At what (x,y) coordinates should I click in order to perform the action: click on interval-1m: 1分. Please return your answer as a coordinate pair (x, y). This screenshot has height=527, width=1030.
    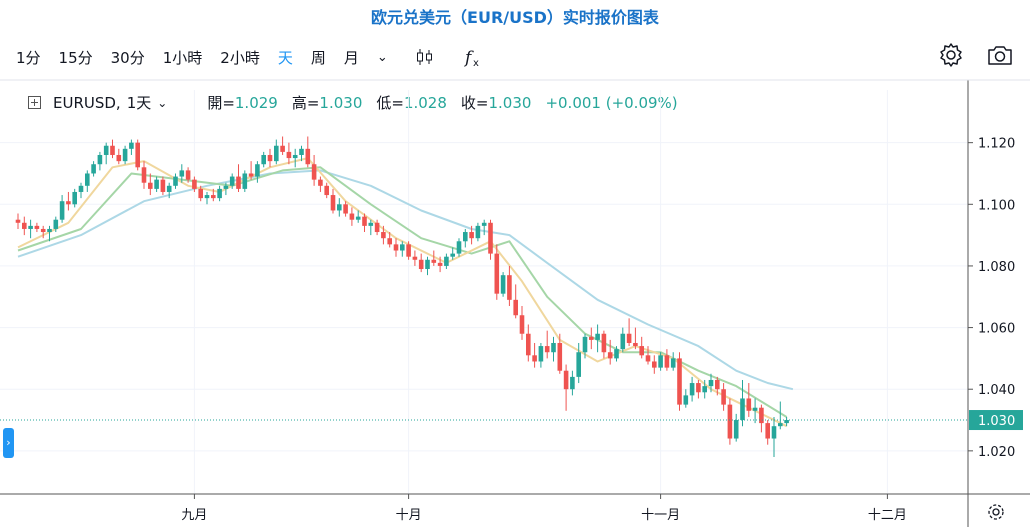
    Looking at the image, I should click on (28, 57).